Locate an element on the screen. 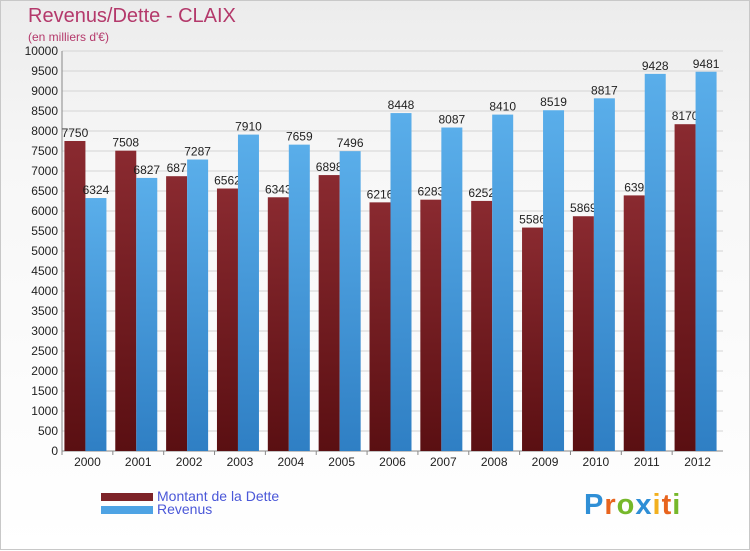 This screenshot has height=551, width=750. logo-letter: t is located at coordinates (667, 505).